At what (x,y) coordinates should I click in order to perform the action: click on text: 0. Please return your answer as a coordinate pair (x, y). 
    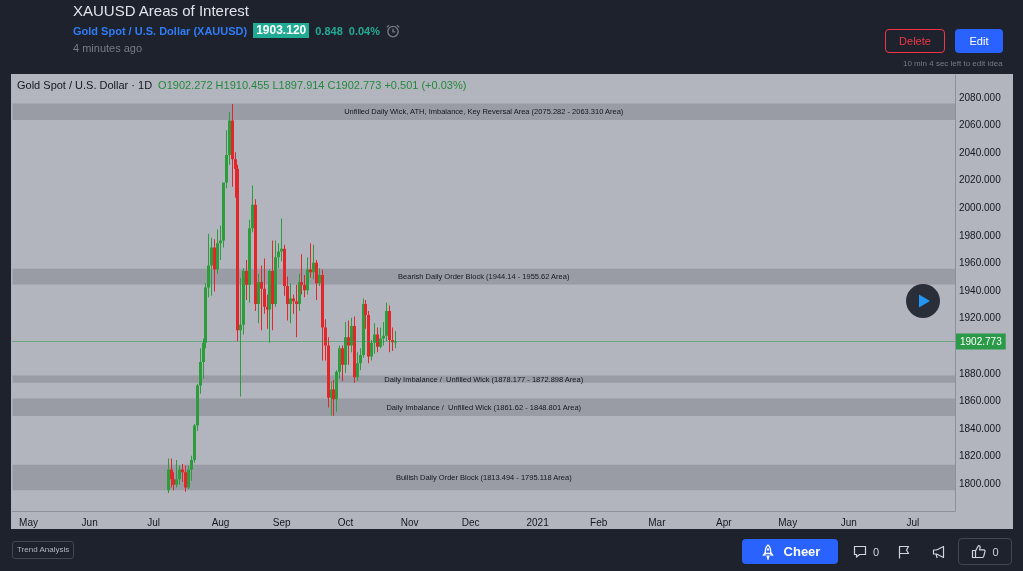
    Looking at the image, I should click on (876, 551).